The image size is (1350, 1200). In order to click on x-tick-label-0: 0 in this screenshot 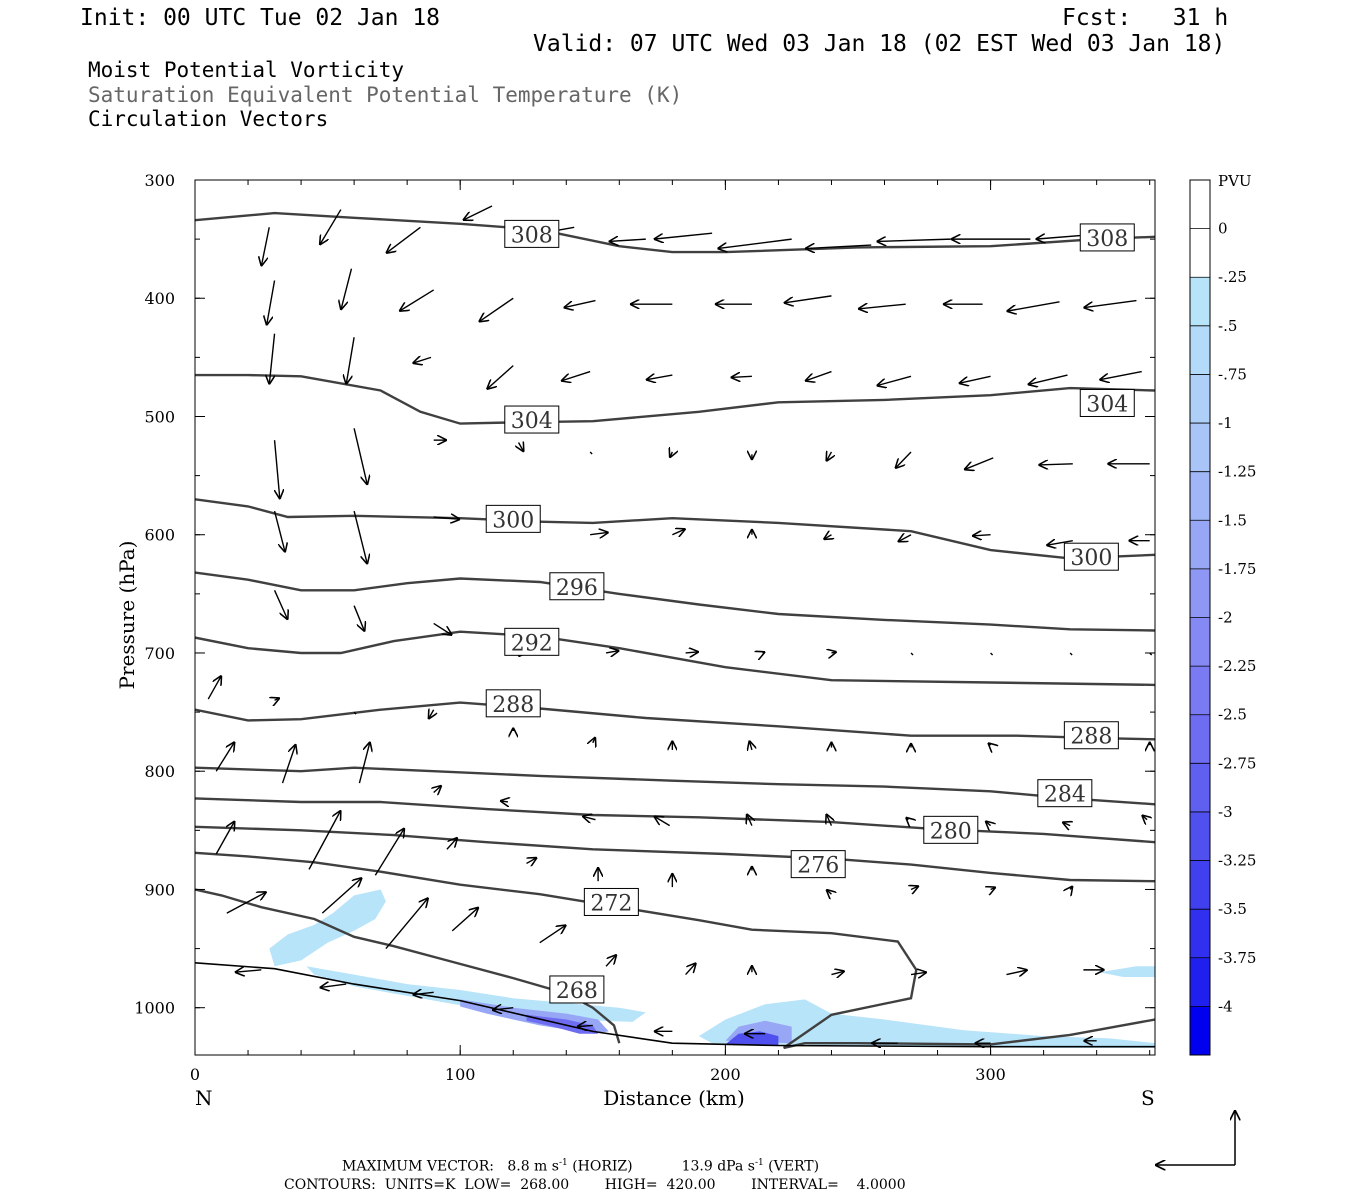, I will do `click(195, 1074)`.